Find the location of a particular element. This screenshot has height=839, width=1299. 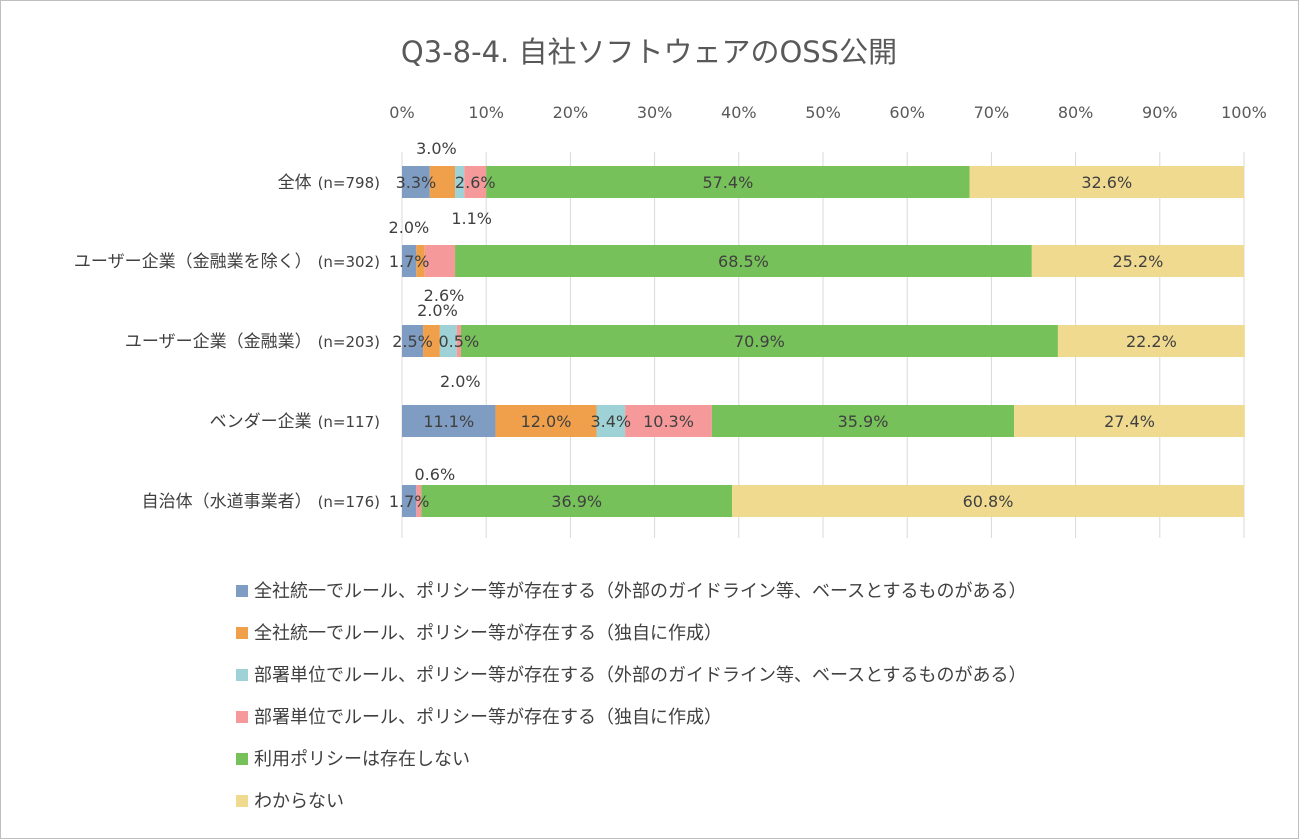

data-label: 3.3% is located at coordinates (416, 182).